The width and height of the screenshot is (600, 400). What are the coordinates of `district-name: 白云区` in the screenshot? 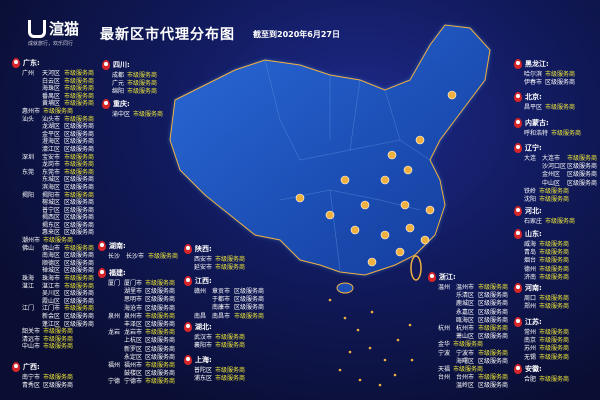 It's located at (51, 81).